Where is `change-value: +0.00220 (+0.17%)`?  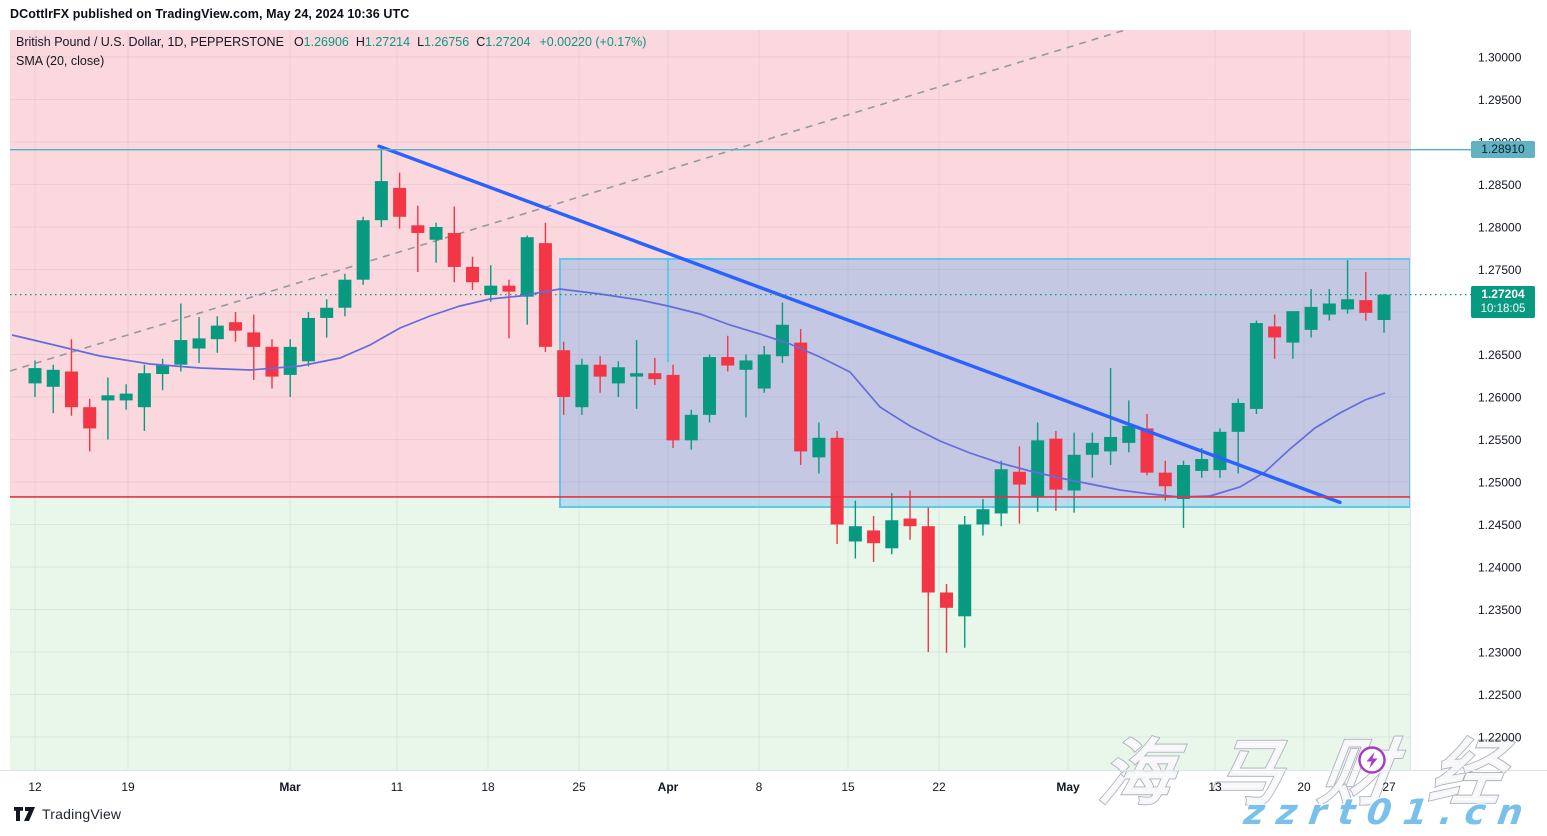
change-value: +0.00220 (+0.17%) is located at coordinates (593, 42).